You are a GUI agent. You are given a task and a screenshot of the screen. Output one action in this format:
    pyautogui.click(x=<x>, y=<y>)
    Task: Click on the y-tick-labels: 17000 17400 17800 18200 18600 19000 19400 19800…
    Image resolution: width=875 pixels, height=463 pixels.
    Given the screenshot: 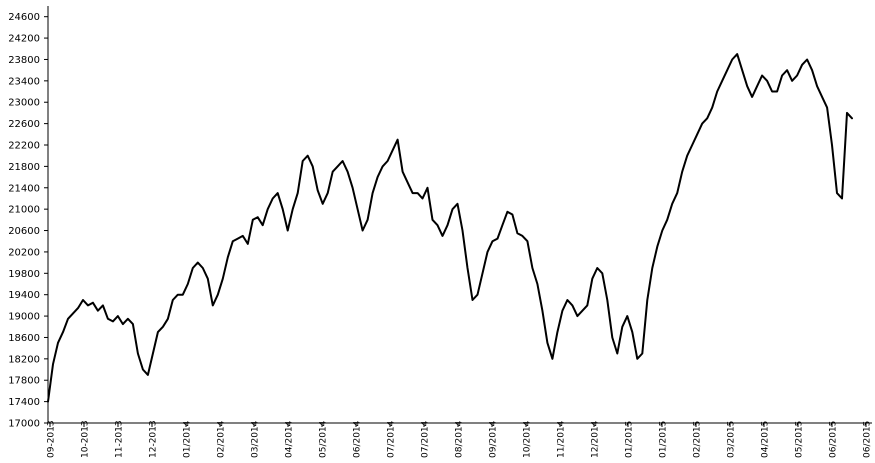 What is the action you would take?
    pyautogui.click(x=24, y=220)
    